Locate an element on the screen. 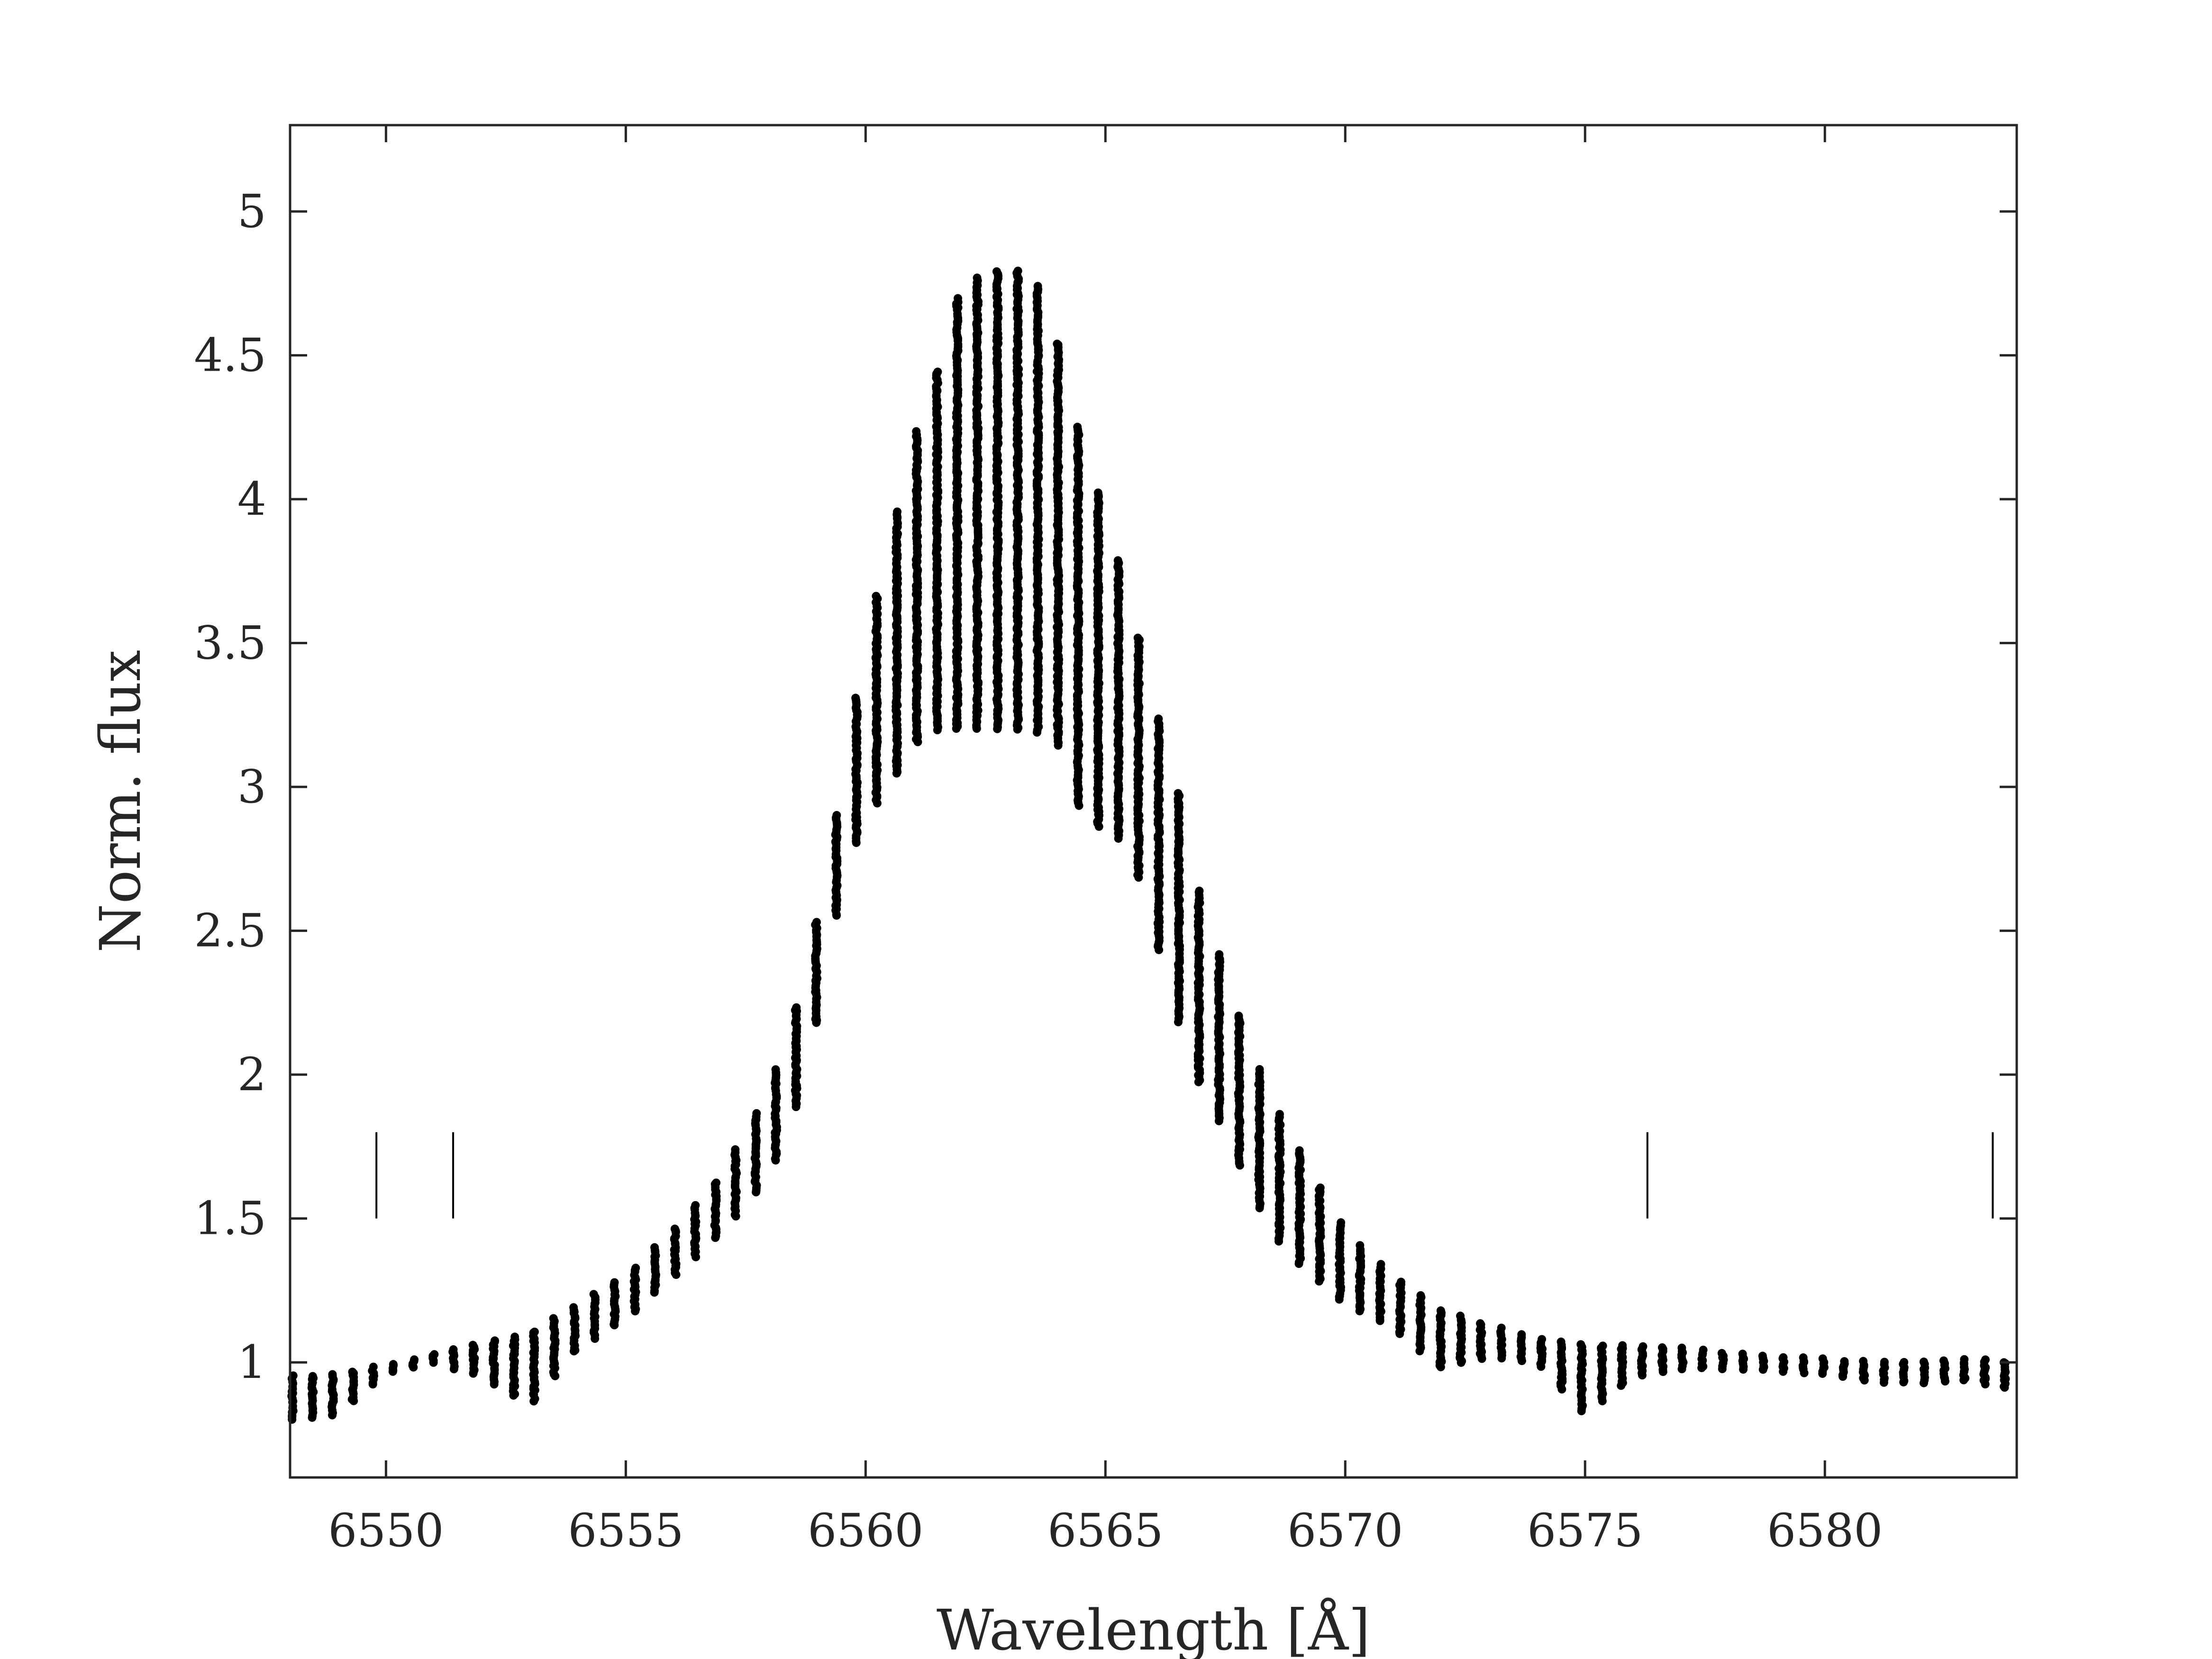 This screenshot has width=2212, height=1659. y-tick-label: 4.5 is located at coordinates (230, 355).